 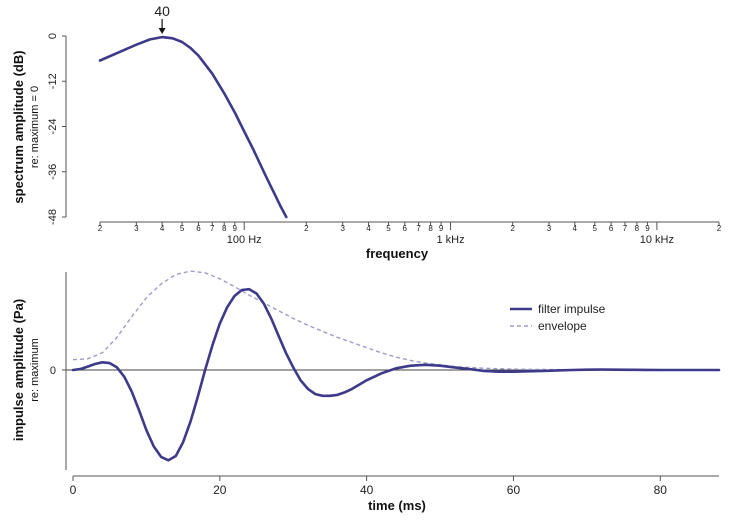 I want to click on spectrum-x-minor-tick-label-3: 5, so click(x=182, y=228).